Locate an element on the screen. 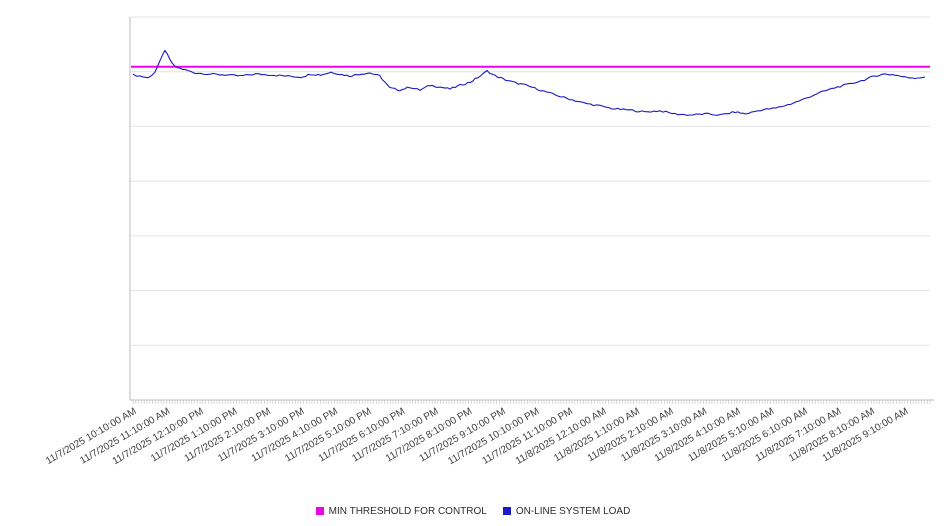 This screenshot has width=946, height=526. legend-swatch-threshold-icon is located at coordinates (319, 511).